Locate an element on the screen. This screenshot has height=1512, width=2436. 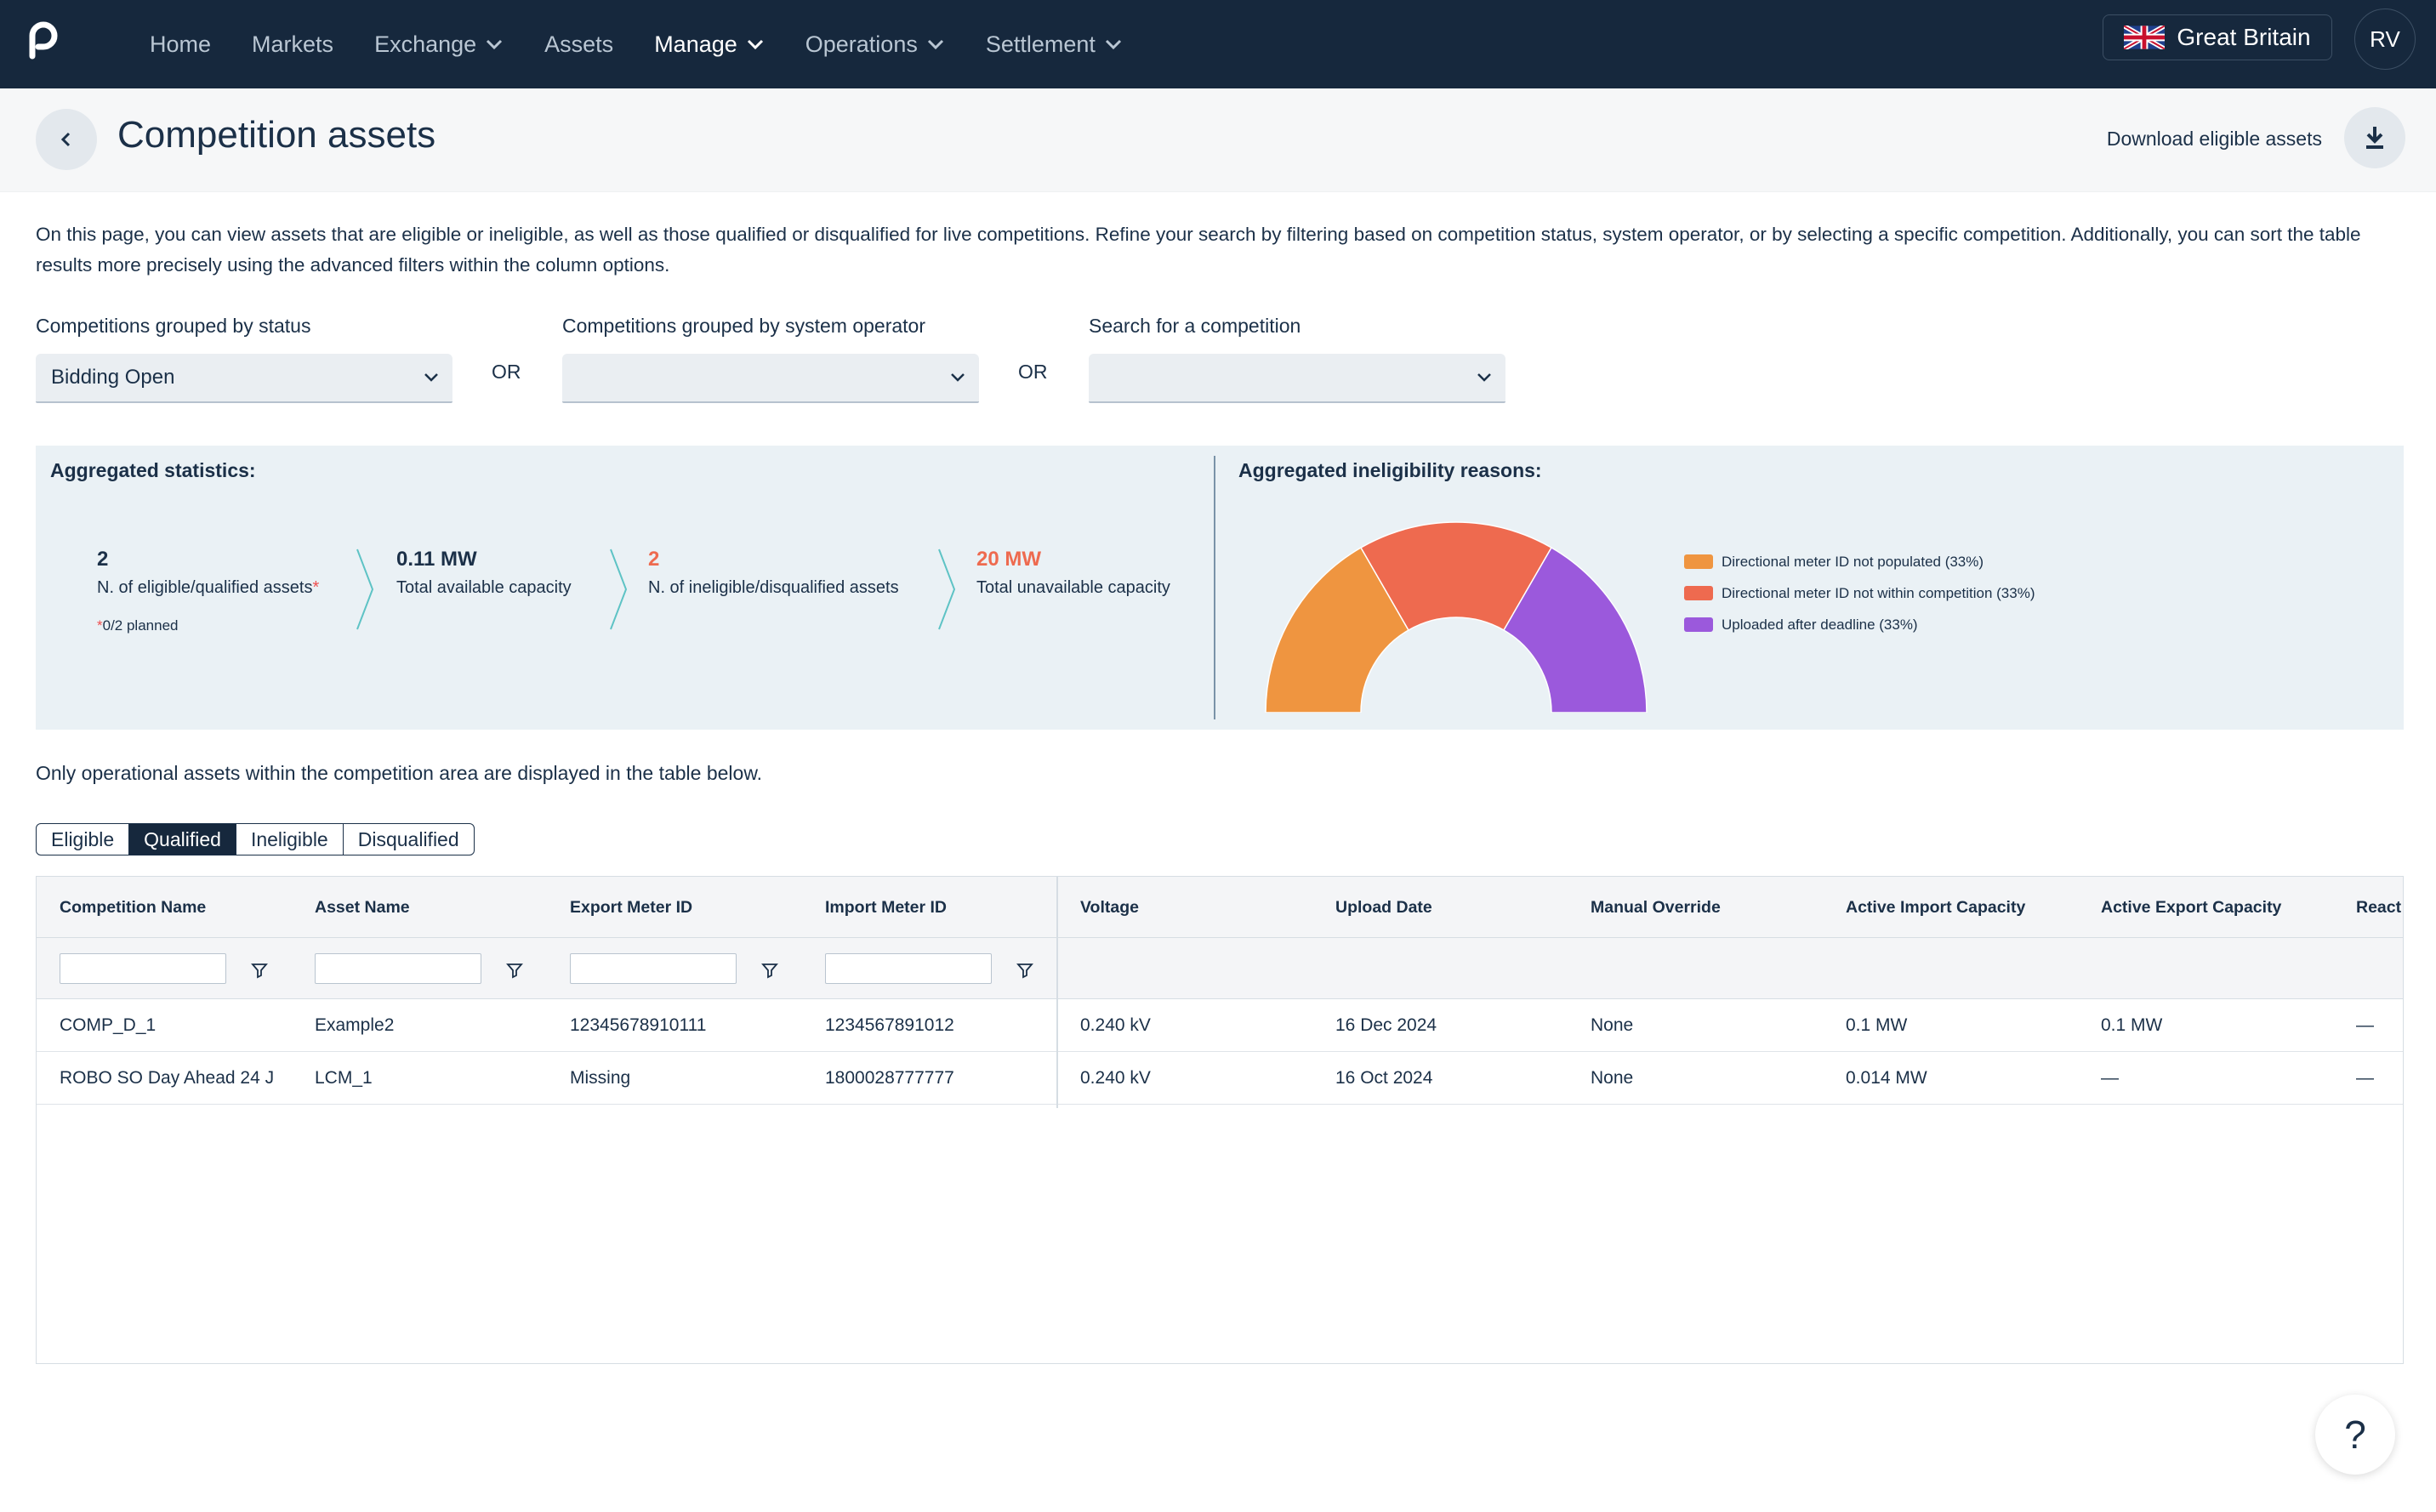
cell-import-meter-id: 1800028777777 is located at coordinates (889, 1078).